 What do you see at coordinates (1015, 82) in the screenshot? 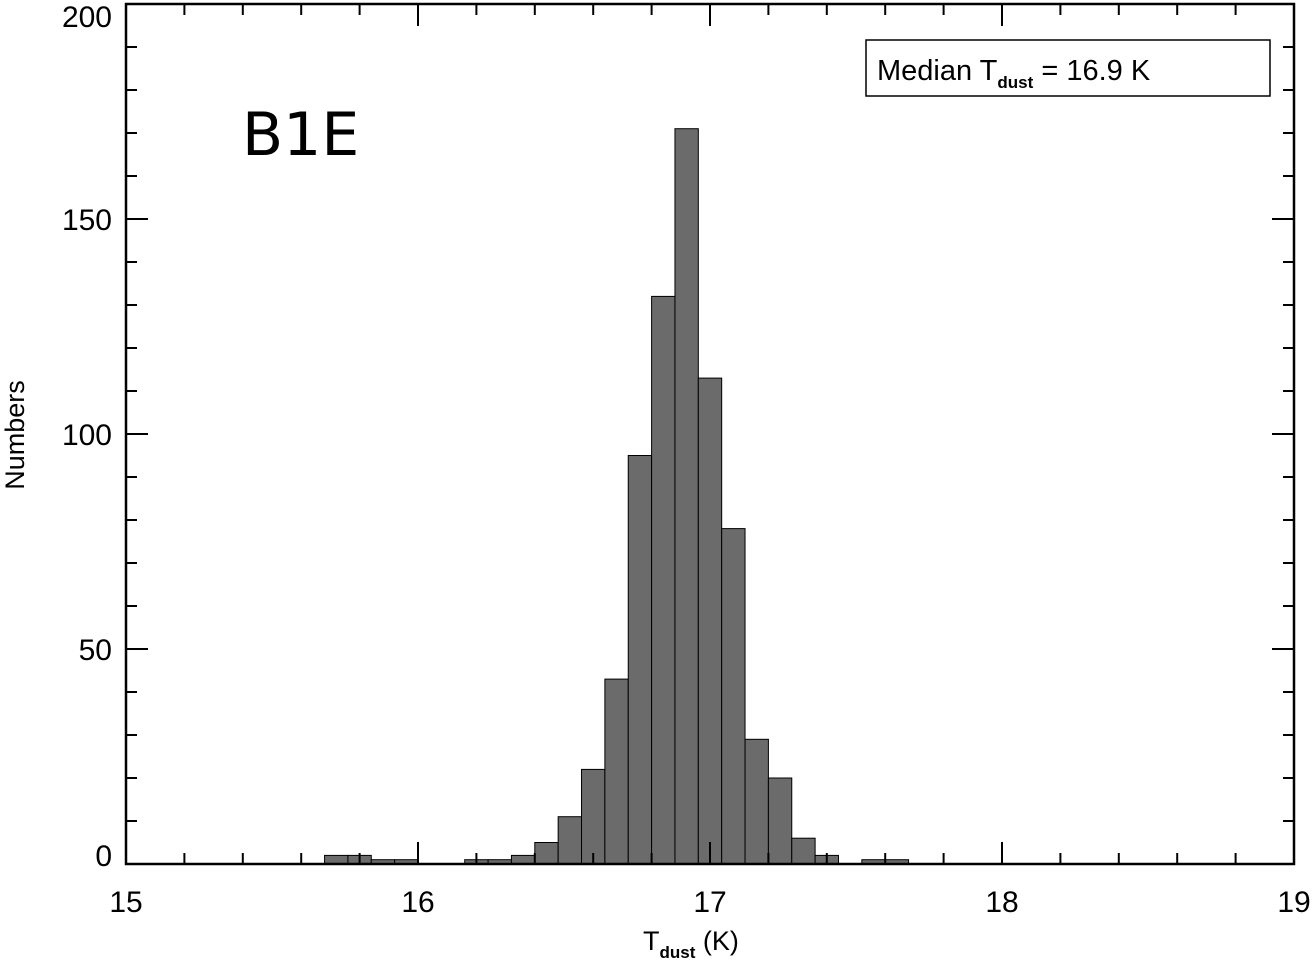
I see `legend-subscript: dust` at bounding box center [1015, 82].